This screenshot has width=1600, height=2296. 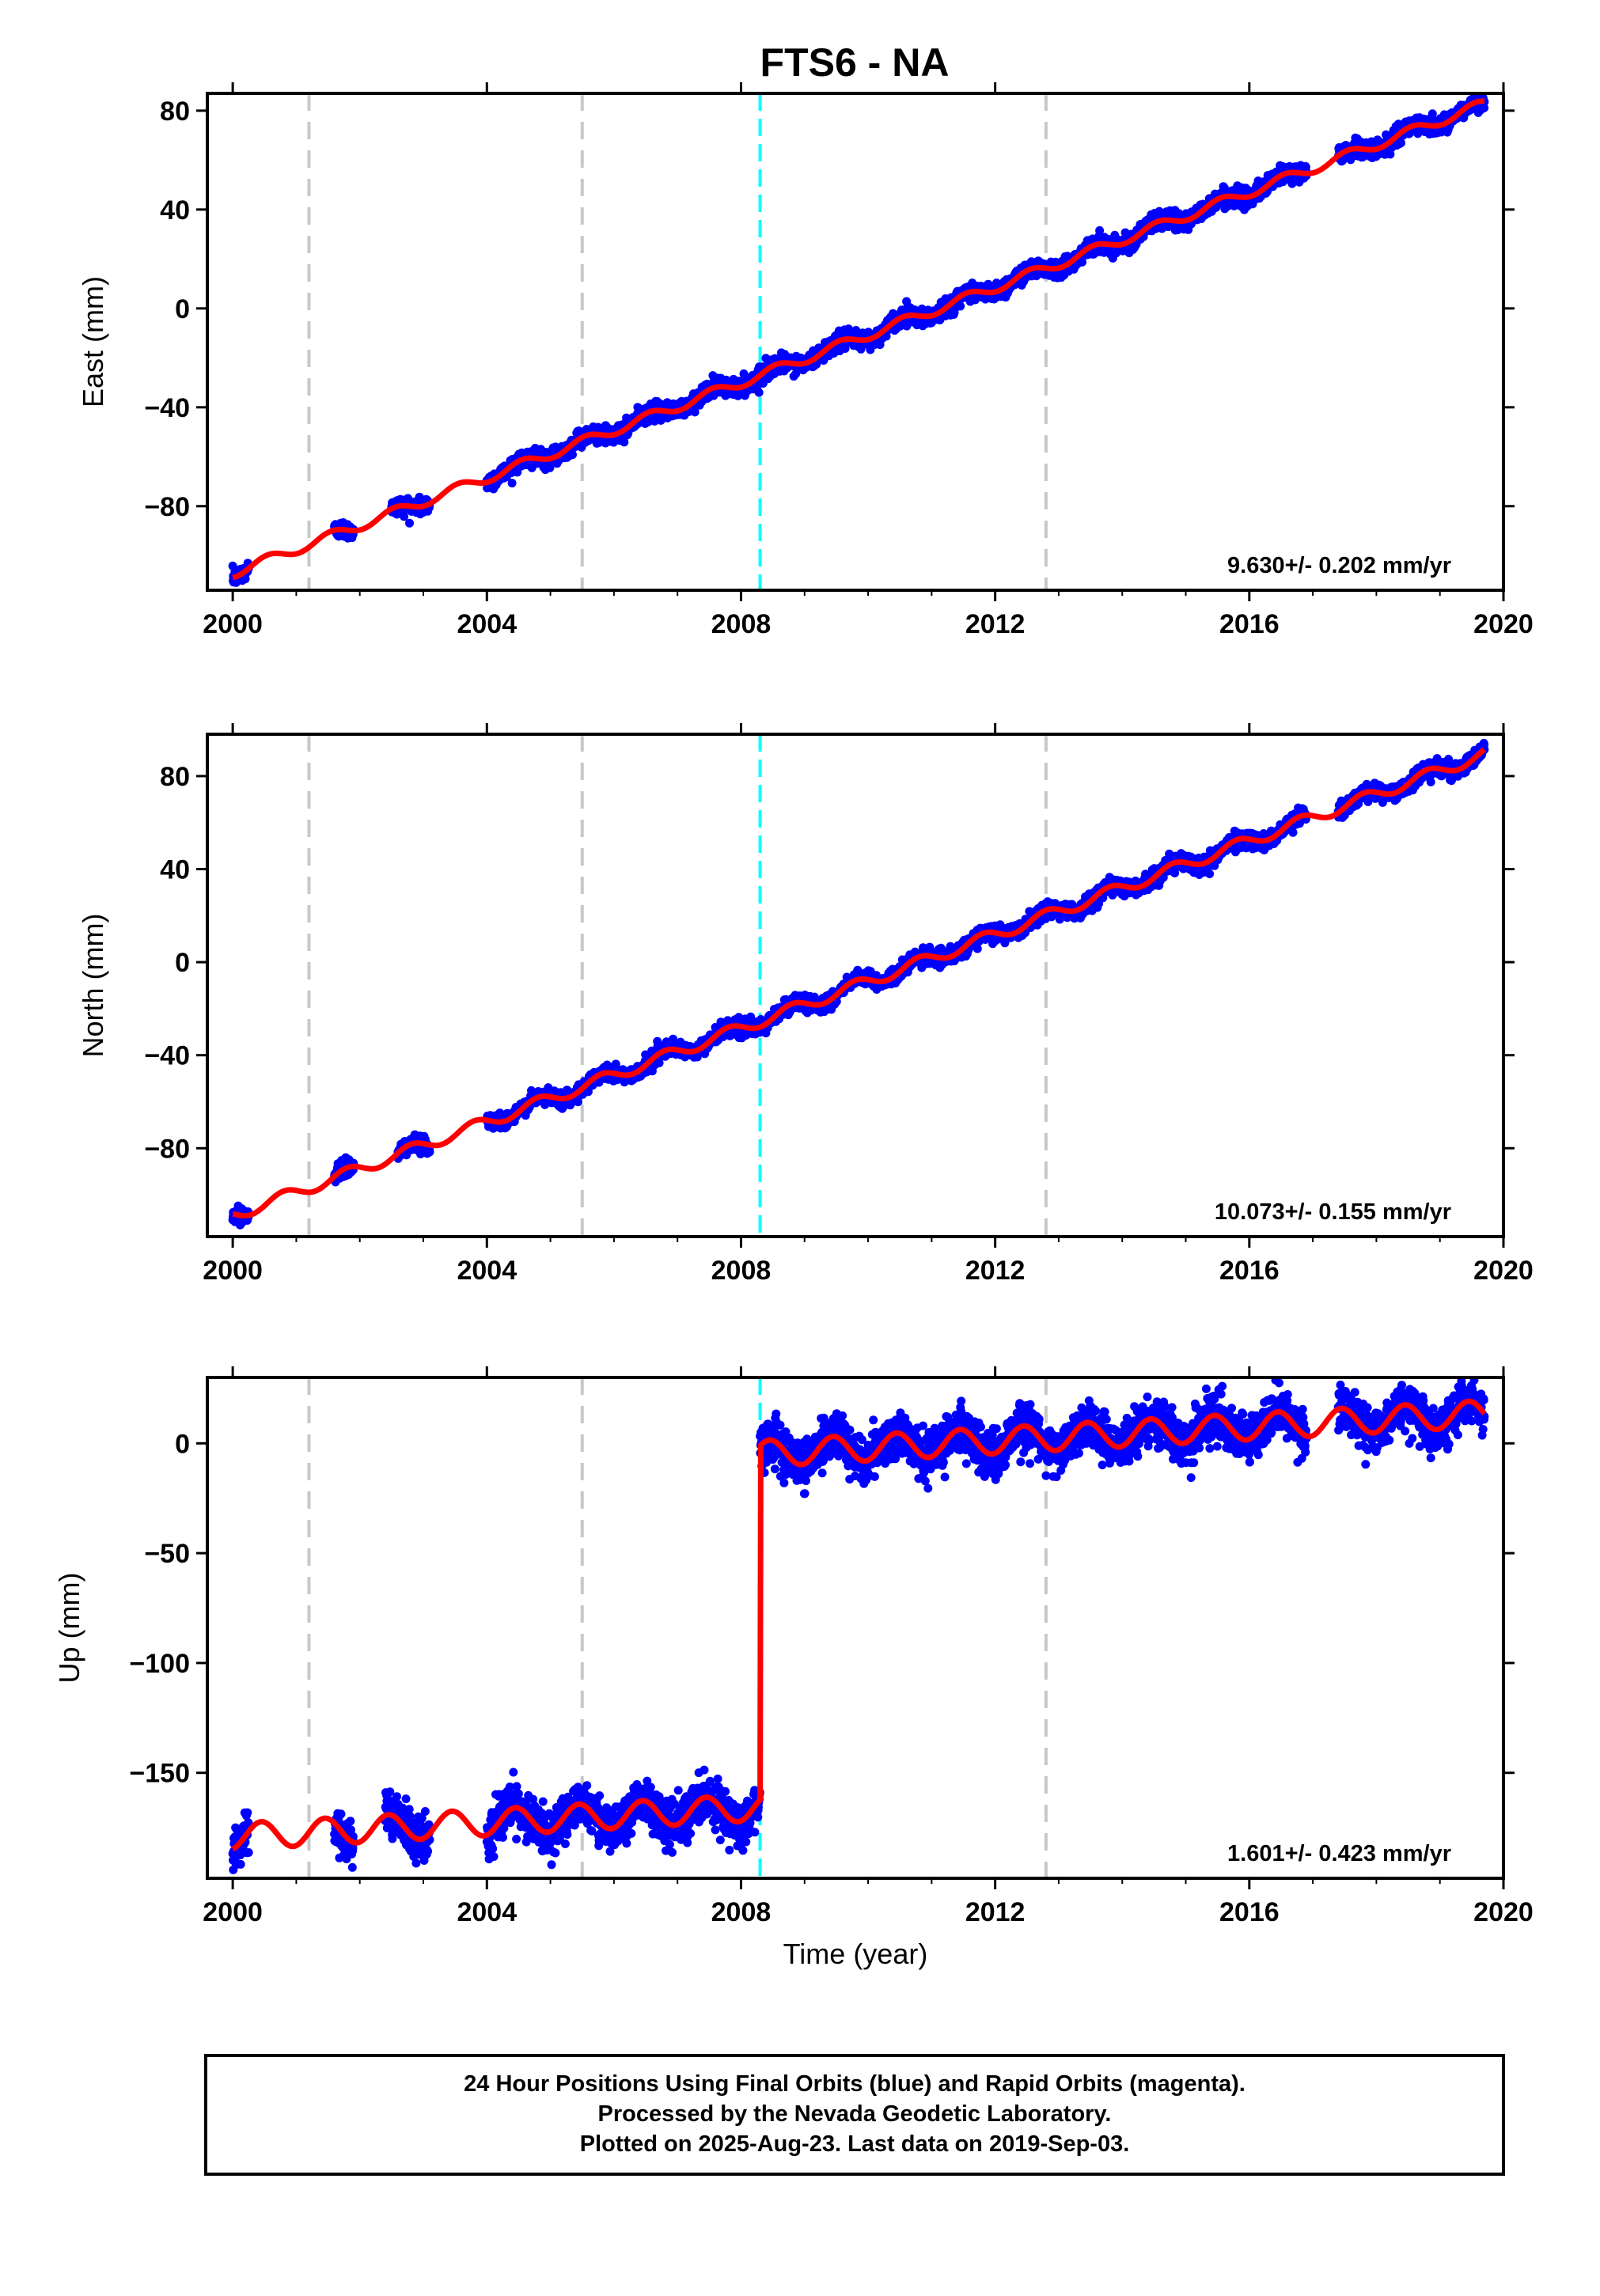 What do you see at coordinates (167, 408) in the screenshot?
I see `y-tick-label: −40` at bounding box center [167, 408].